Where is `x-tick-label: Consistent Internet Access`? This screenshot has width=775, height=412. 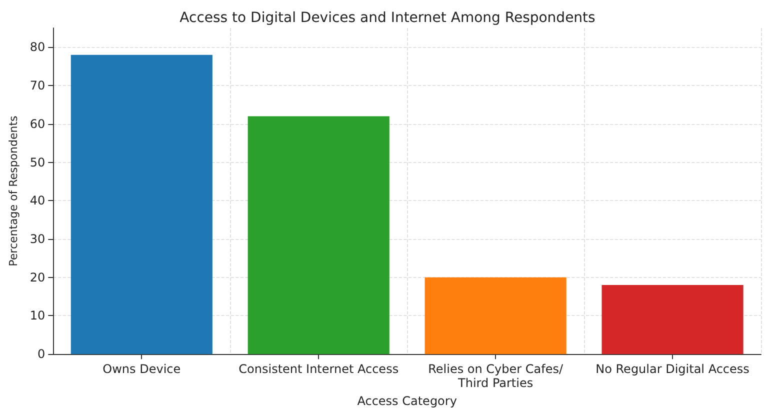 x-tick-label: Consistent Internet Access is located at coordinates (318, 369).